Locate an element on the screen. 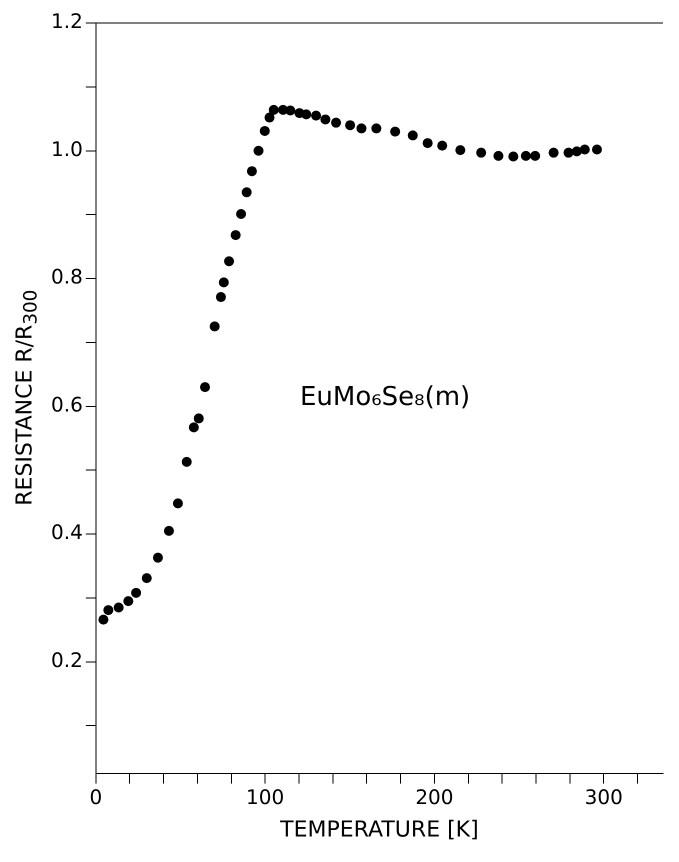 The height and width of the screenshot is (862, 679). x-tick-label: 100 is located at coordinates (265, 796).